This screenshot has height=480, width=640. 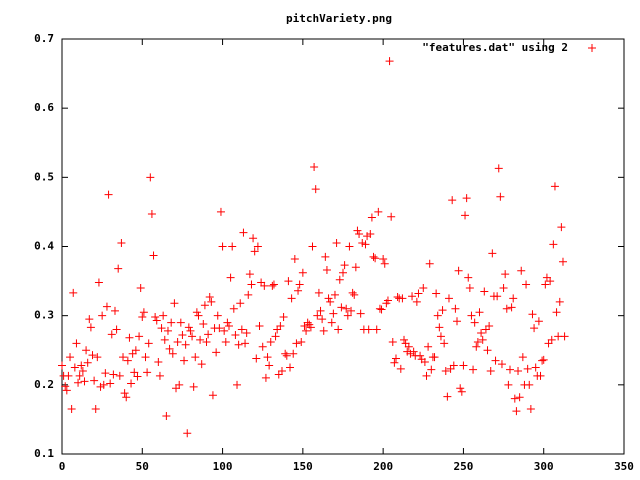 What do you see at coordinates (142, 466) in the screenshot?
I see `x-tick-label: 50` at bounding box center [142, 466].